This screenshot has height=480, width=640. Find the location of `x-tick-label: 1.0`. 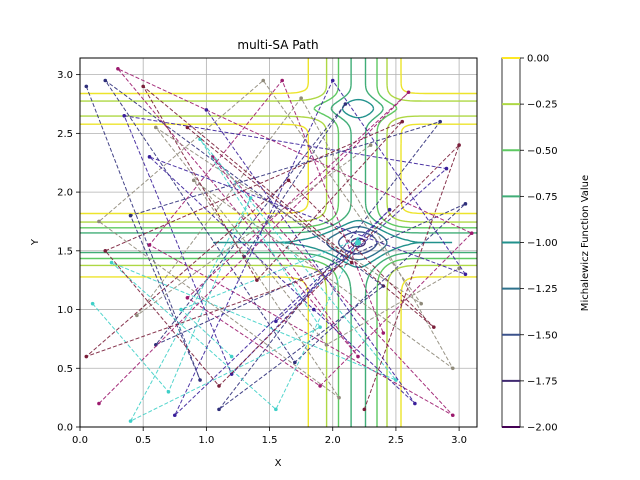

x-tick-label: 1.0 is located at coordinates (206, 440).